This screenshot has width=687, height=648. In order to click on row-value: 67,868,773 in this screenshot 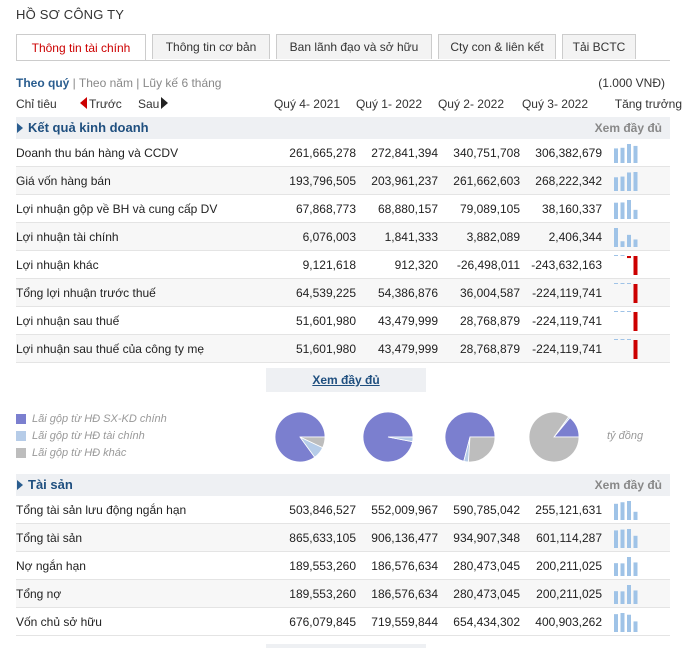, I will do `click(325, 209)`.